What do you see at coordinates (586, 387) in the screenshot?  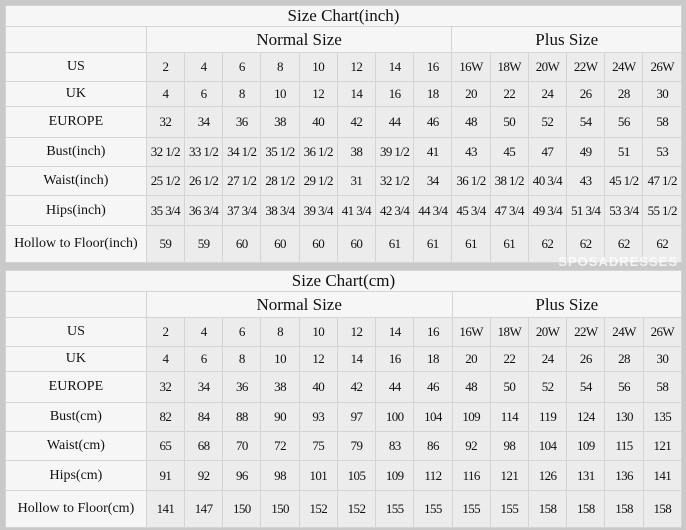 I see `size-cell: 54` at bounding box center [586, 387].